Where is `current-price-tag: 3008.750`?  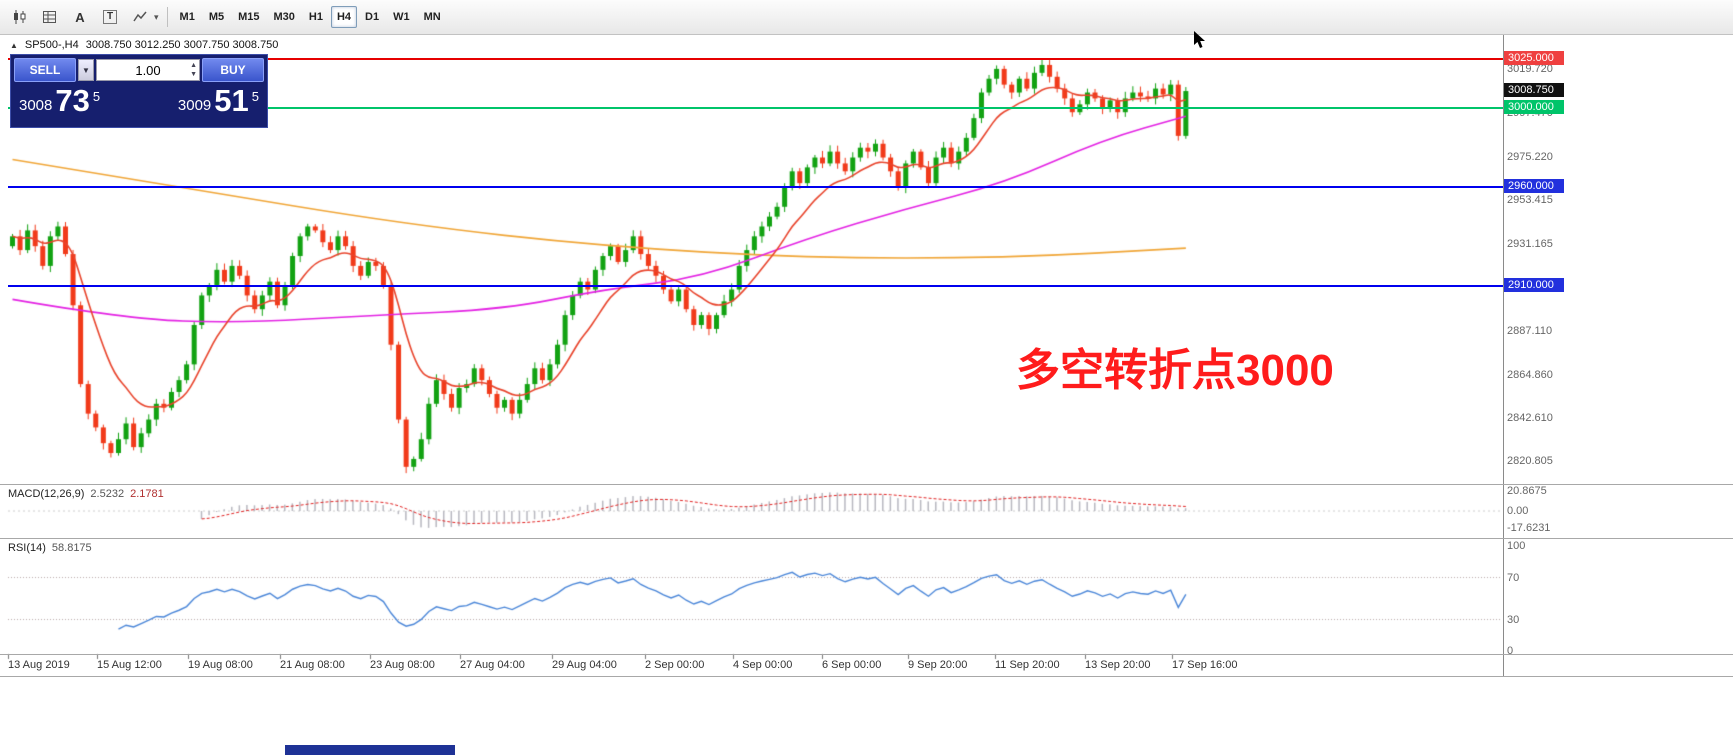 current-price-tag: 3008.750 is located at coordinates (1534, 90).